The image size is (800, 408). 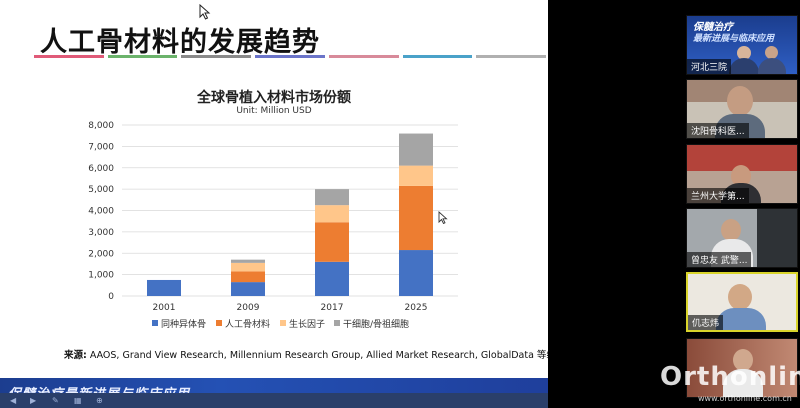 What do you see at coordinates (734, 39) in the screenshot?
I see `meeting-banner-line2: 最新进展与临床应用` at bounding box center [734, 39].